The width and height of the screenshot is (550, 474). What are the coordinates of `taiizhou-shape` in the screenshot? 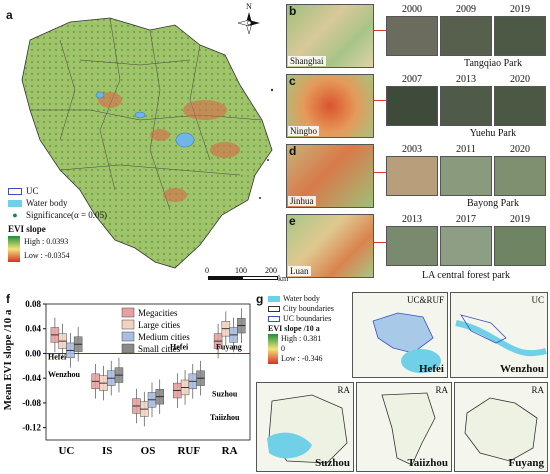 It's located at (408, 429).